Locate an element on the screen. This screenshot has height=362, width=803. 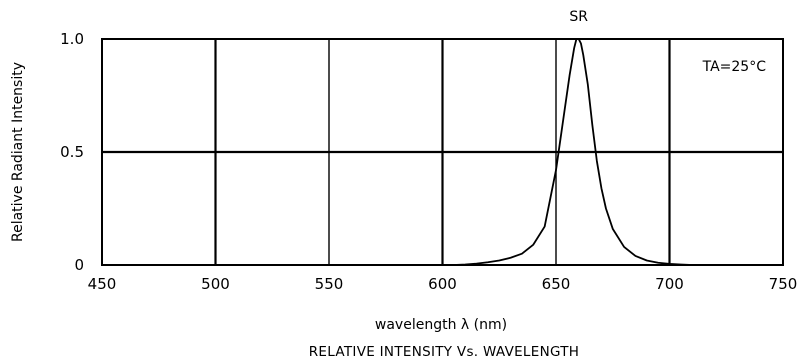
peak-annotation: SR is located at coordinates (578, 17).